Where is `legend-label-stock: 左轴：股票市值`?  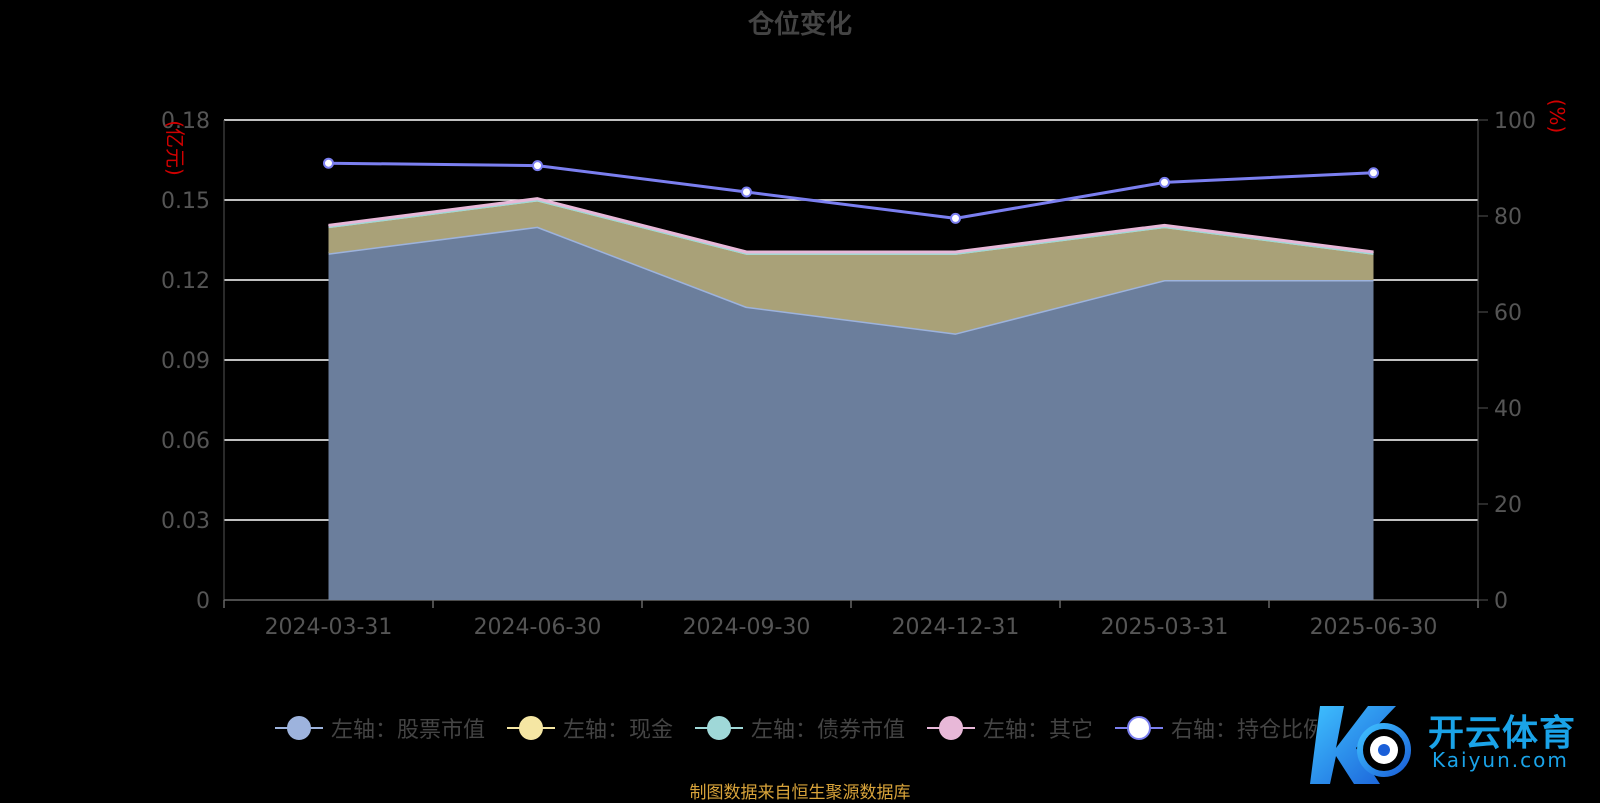 legend-label-stock: 左轴：股票市值 is located at coordinates (407, 730).